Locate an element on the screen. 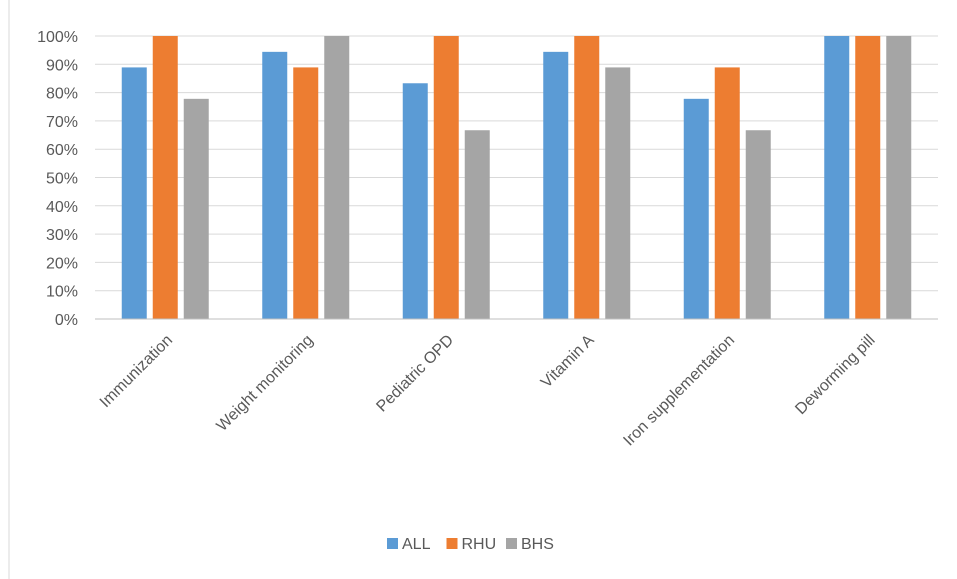 Image resolution: width=957 pixels, height=579 pixels. bar-all-iron-supplementation is located at coordinates (696, 209).